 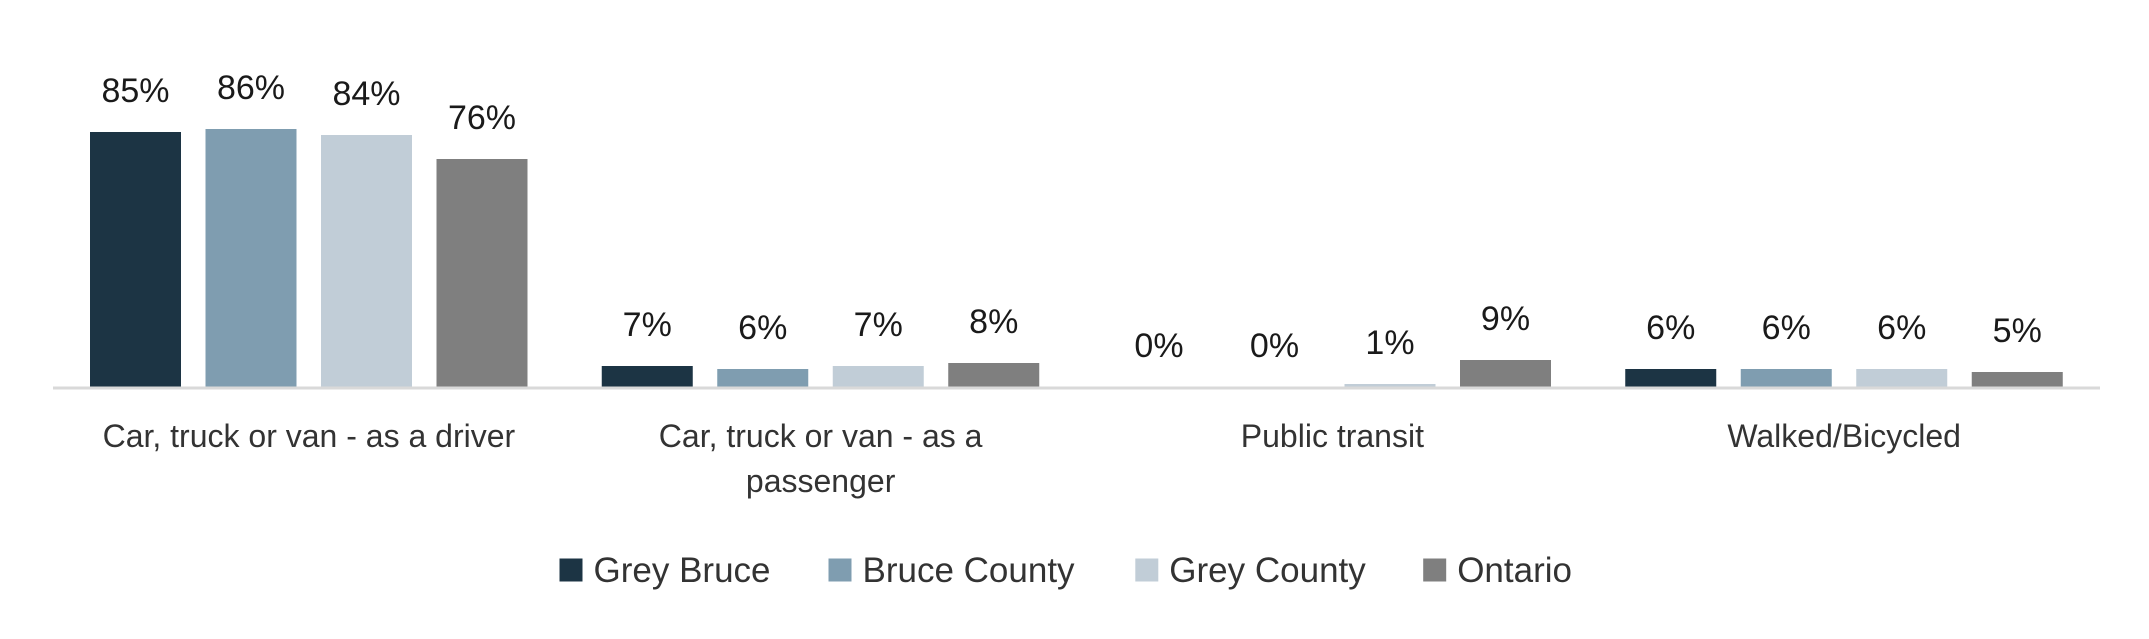 I want to click on category-label-0: Car, truck or van - as a driver, so click(x=309, y=436).